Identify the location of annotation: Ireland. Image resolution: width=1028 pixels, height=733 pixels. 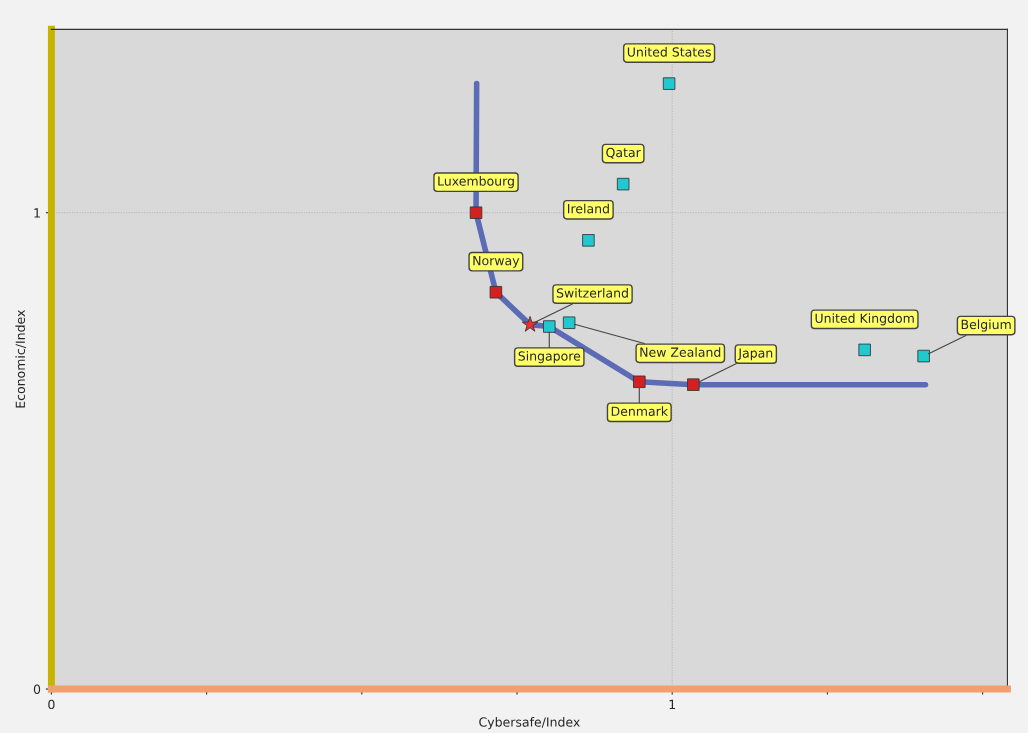
(588, 208).